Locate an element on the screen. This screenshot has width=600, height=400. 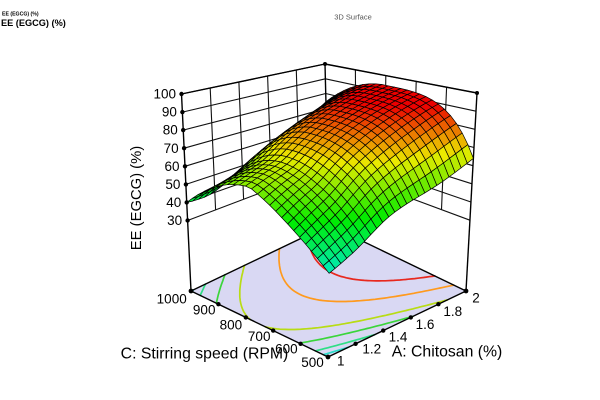
svg-text: 1.2 is located at coordinates (371, 349).